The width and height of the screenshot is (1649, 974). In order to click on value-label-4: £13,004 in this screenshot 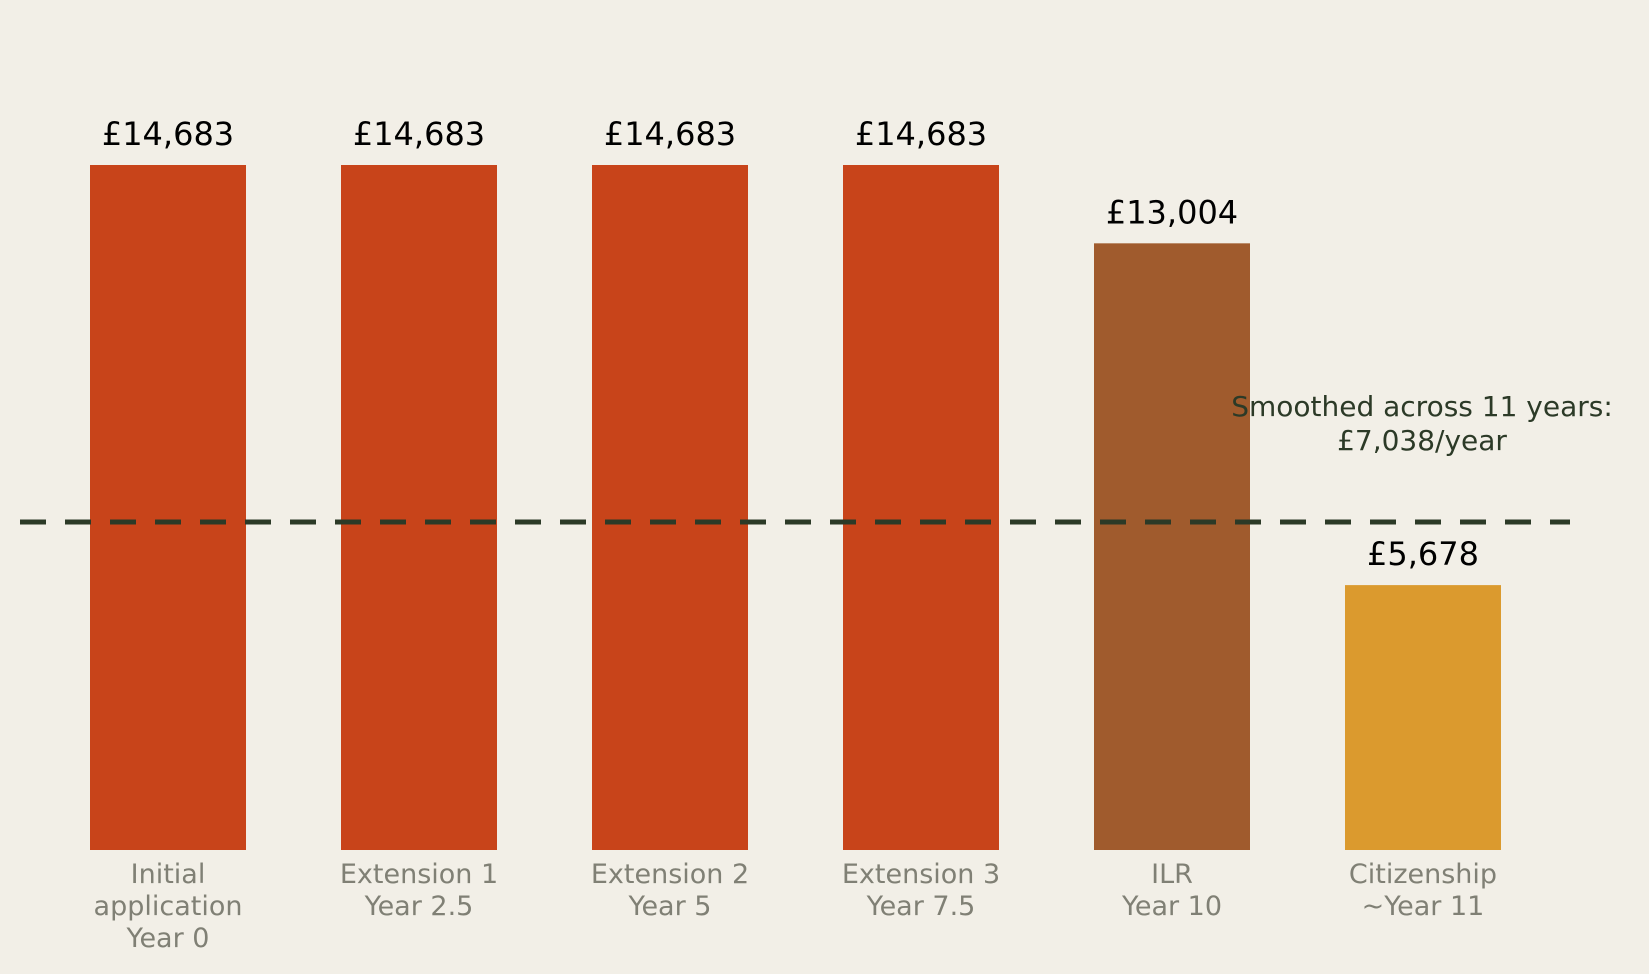, I will do `click(1172, 212)`.